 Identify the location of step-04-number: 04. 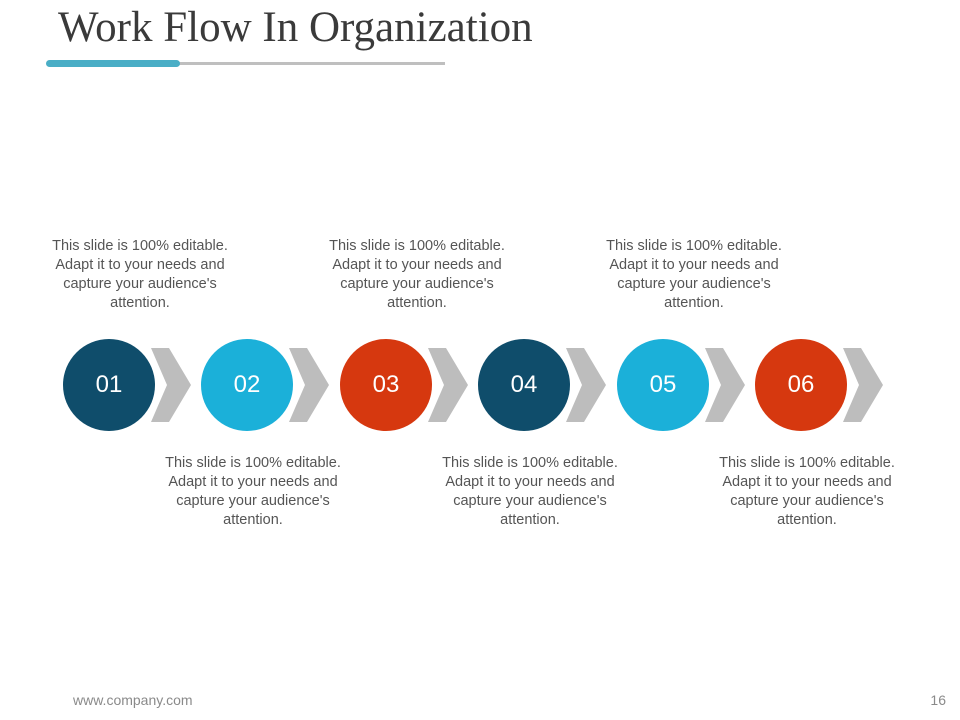
(524, 384).